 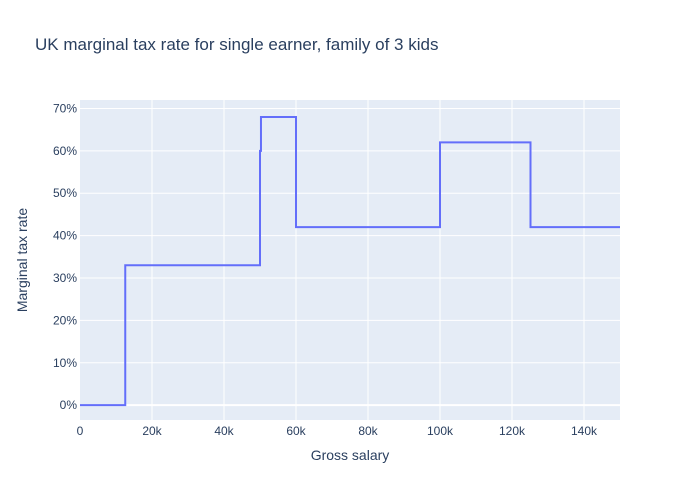 I want to click on x-tick-label: 80k, so click(x=368, y=431).